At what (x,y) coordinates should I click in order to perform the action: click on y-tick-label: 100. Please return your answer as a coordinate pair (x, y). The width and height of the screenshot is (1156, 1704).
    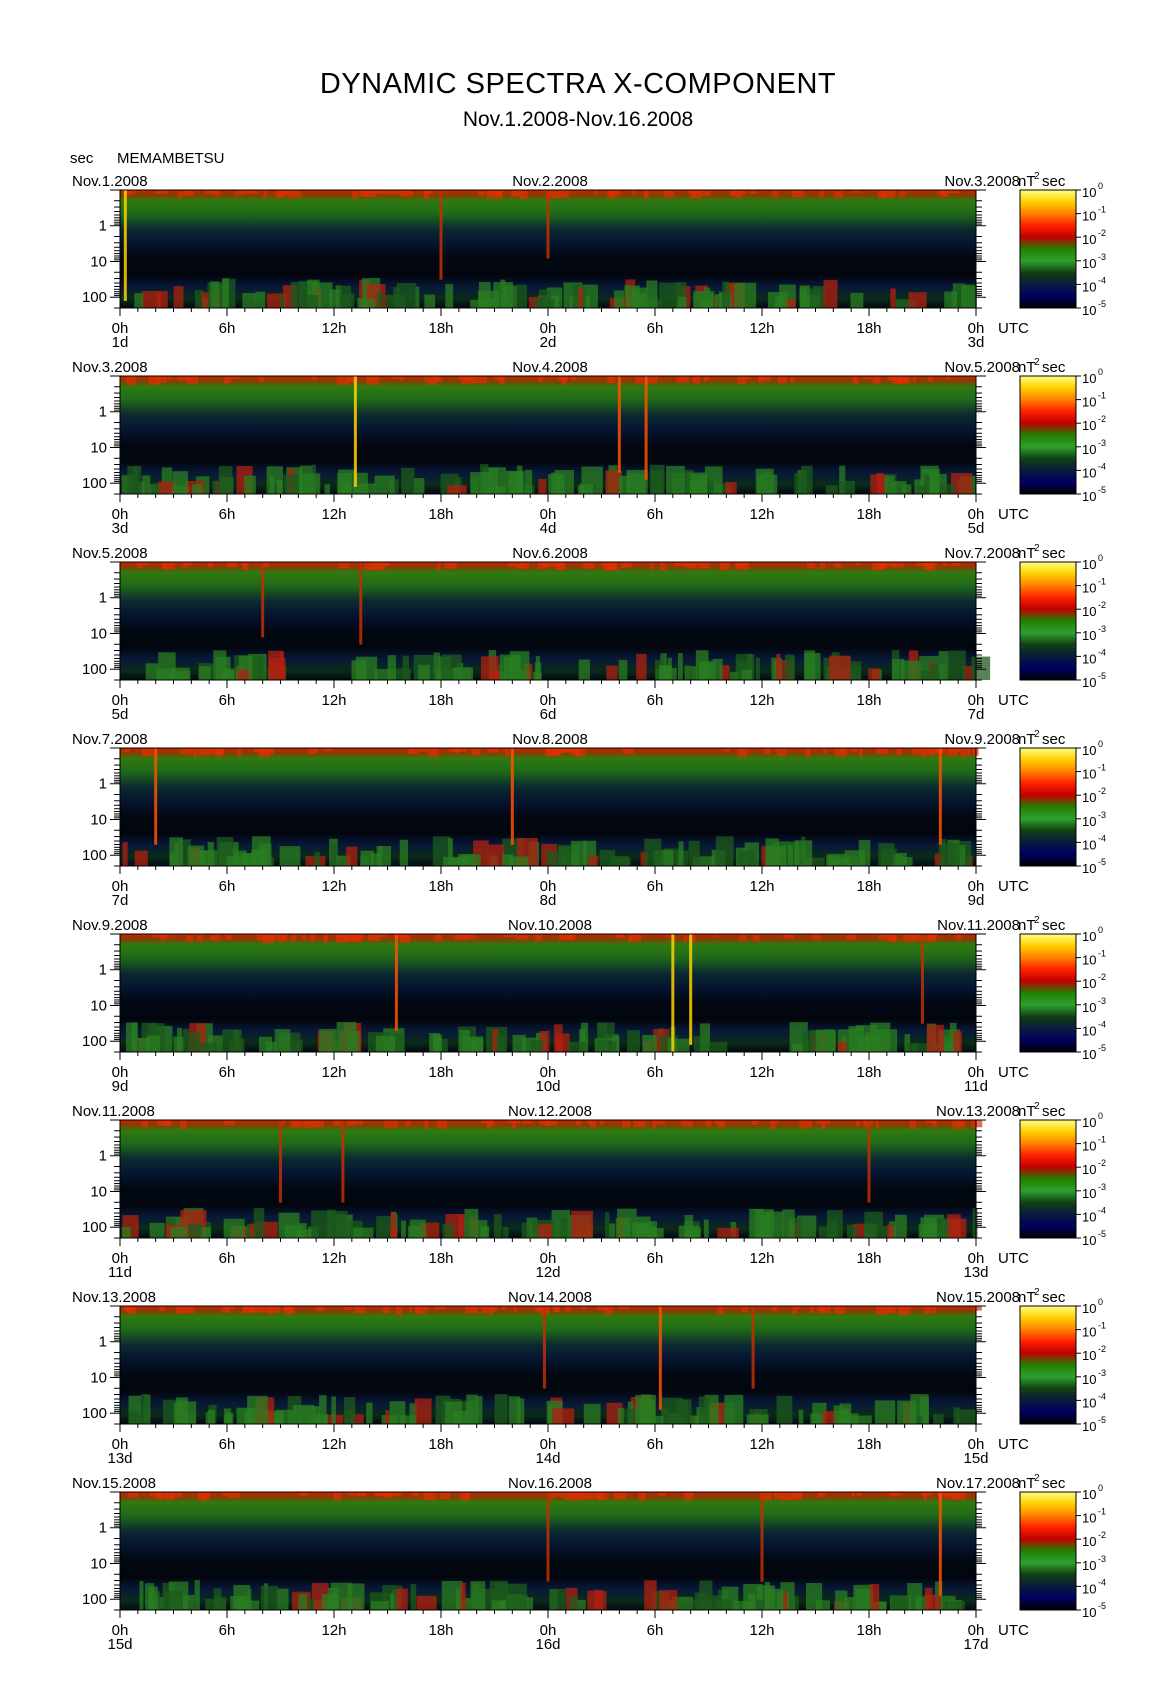
    Looking at the image, I should click on (94, 483).